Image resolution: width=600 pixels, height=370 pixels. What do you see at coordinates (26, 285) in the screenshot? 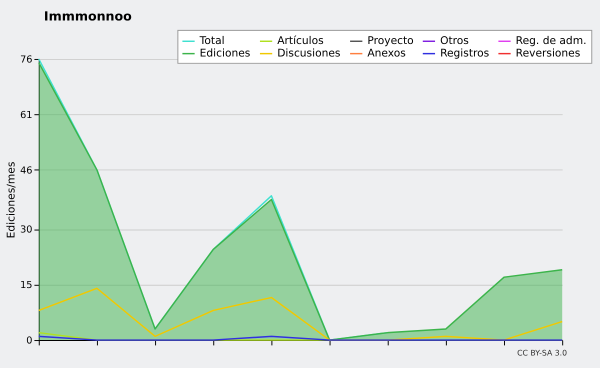
I see `y-tick-label: 15` at bounding box center [26, 285].